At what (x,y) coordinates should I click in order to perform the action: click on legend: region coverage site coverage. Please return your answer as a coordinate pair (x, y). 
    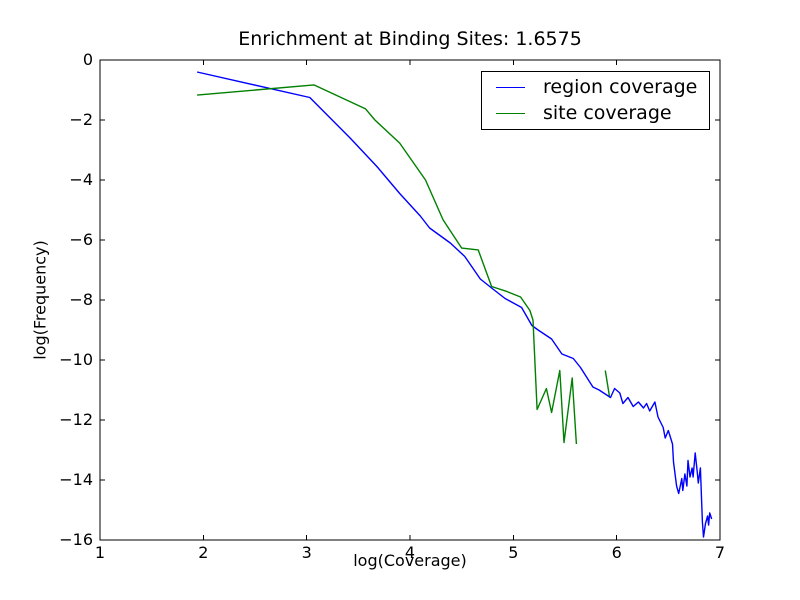
    Looking at the image, I should click on (595, 100).